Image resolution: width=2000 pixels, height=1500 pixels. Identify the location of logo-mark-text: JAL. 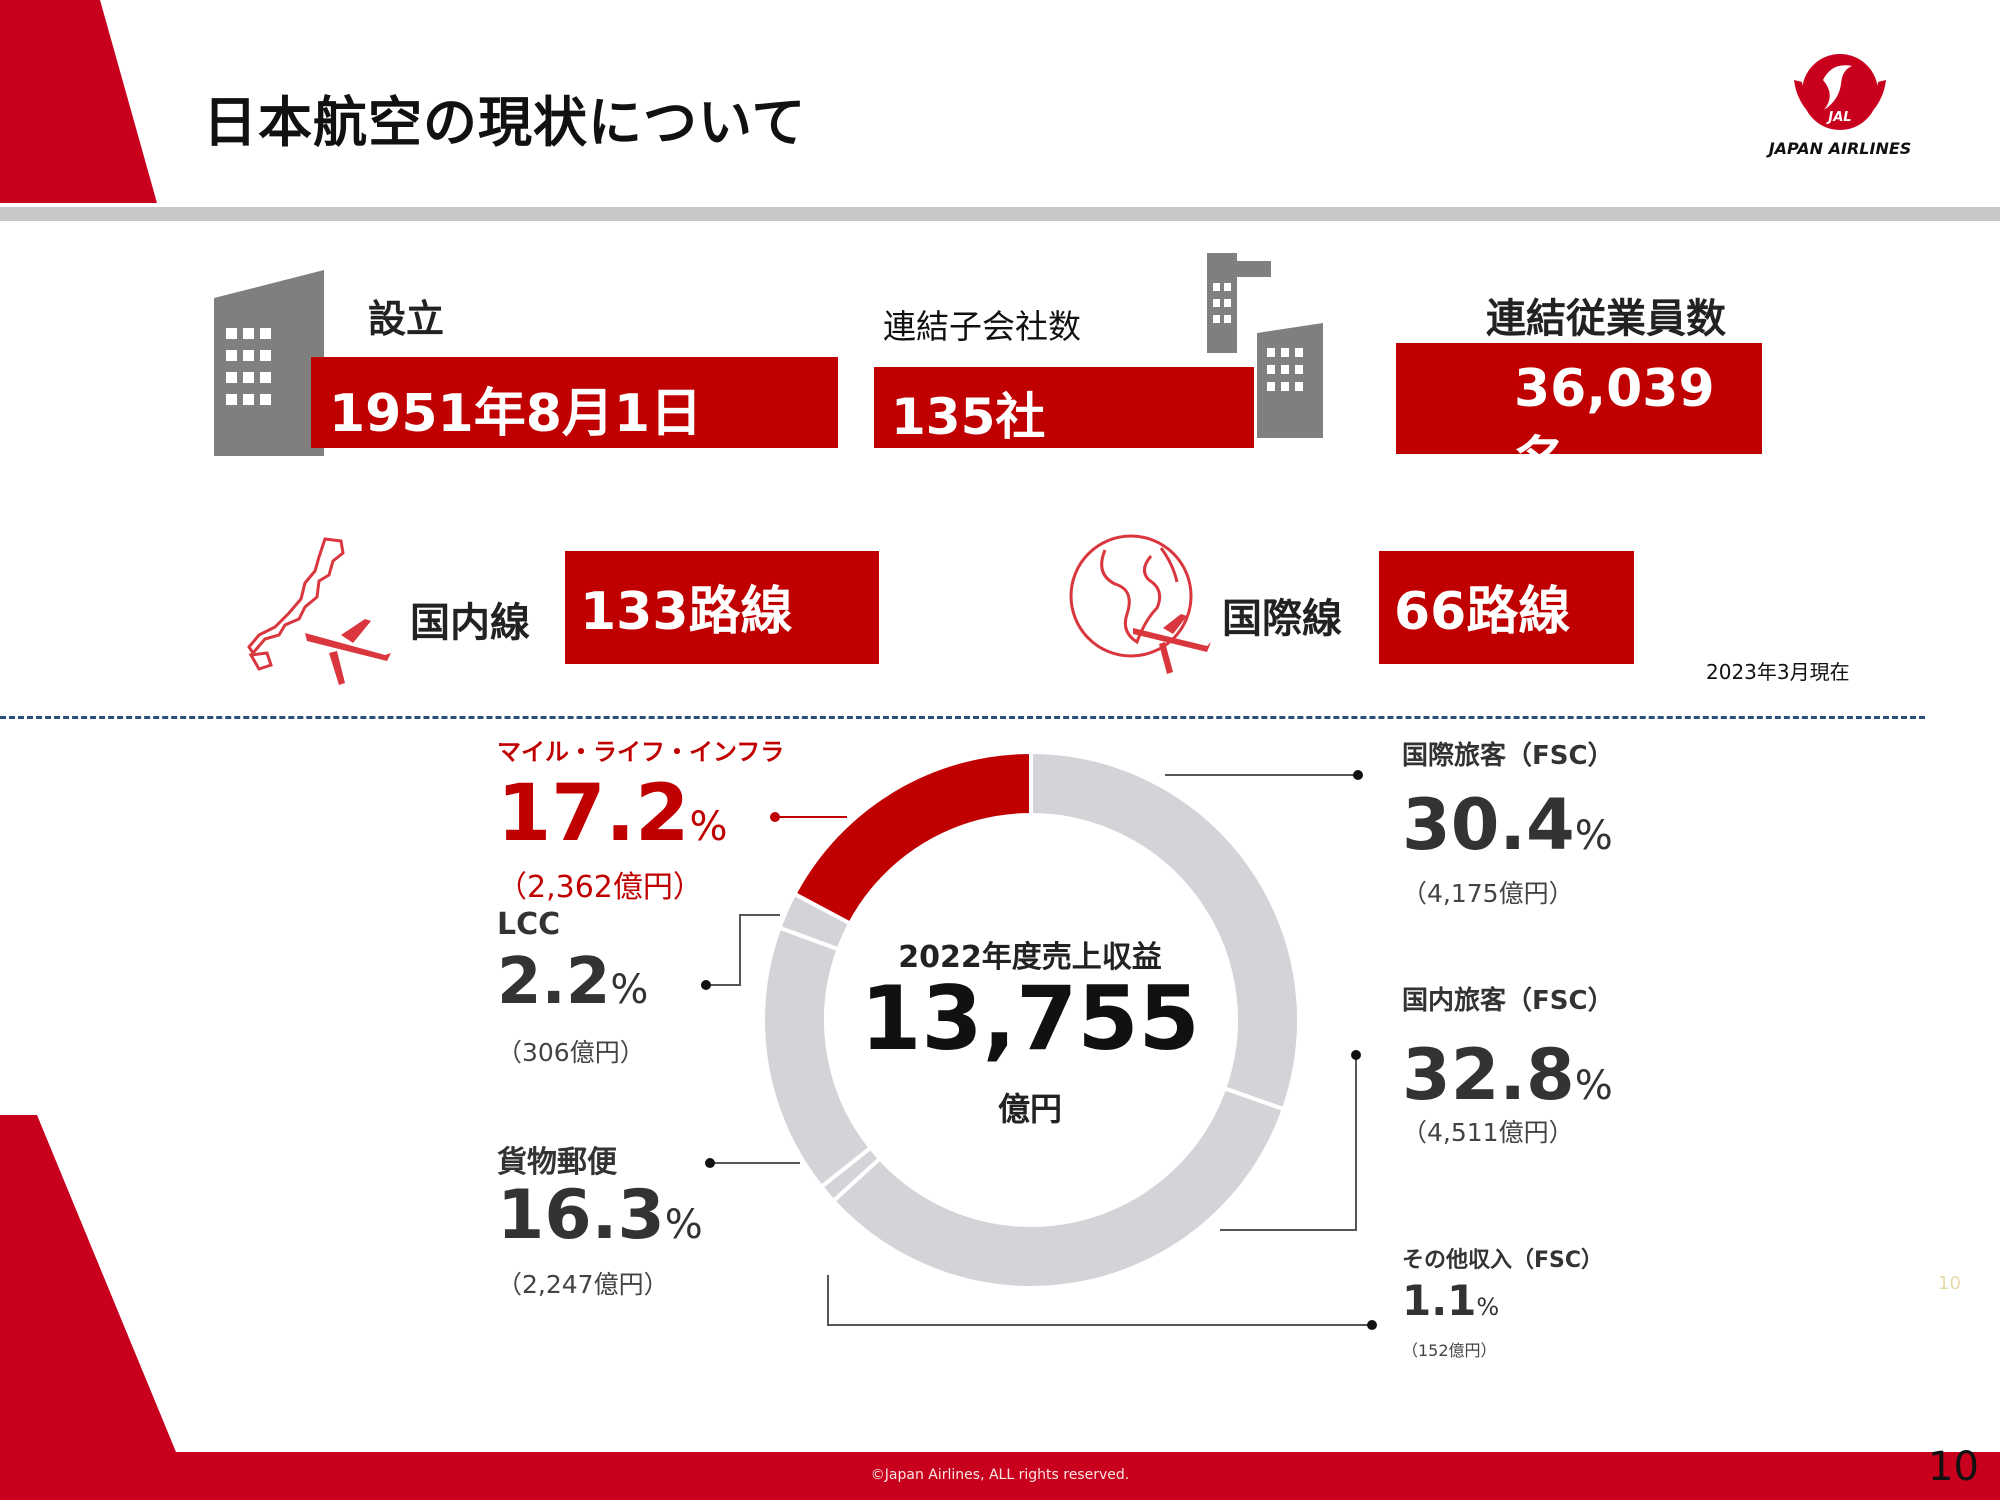
(1838, 117).